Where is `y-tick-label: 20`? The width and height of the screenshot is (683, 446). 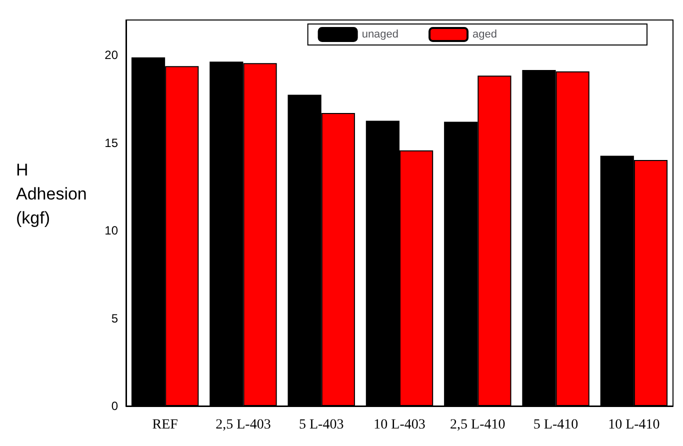
y-tick-label: 20 is located at coordinates (111, 55).